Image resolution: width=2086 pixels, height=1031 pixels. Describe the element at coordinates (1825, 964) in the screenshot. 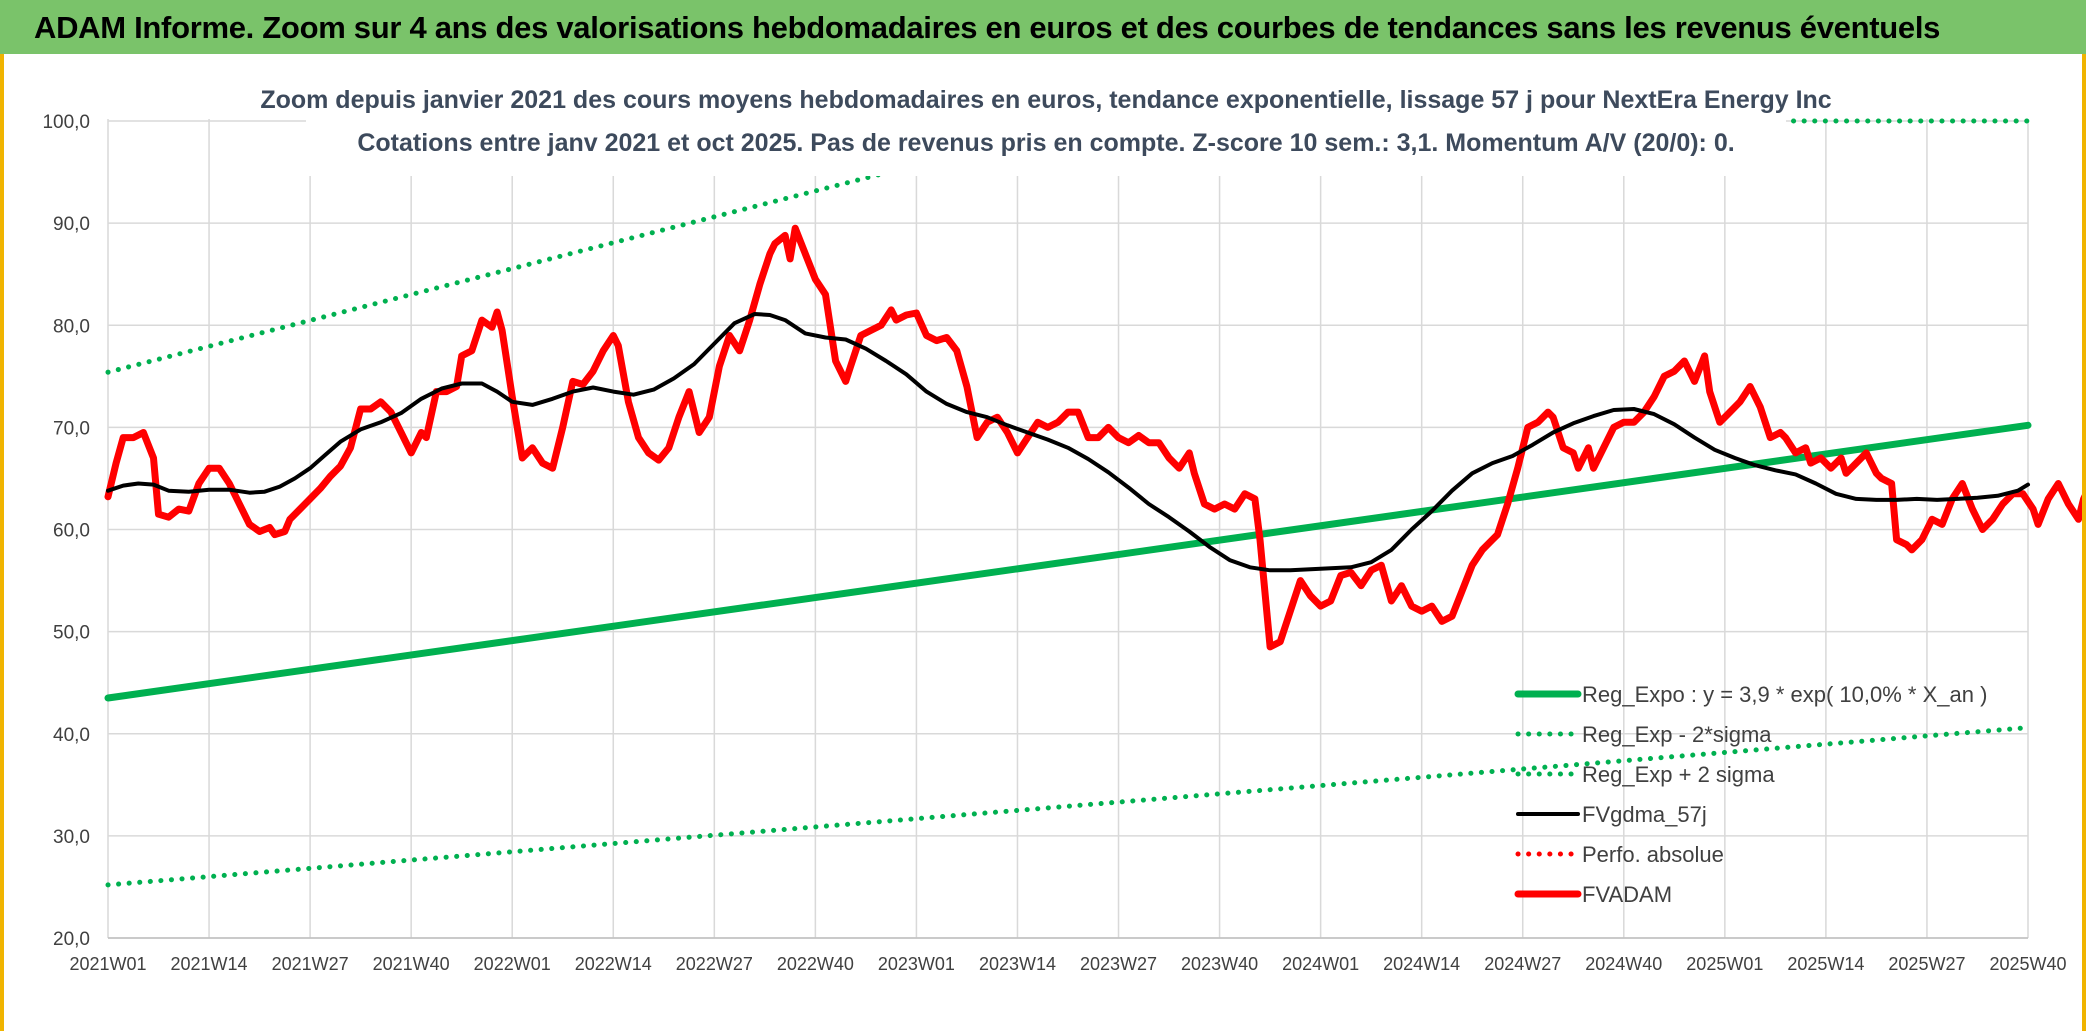

I see `x-tick-label: 2025W14` at that location.